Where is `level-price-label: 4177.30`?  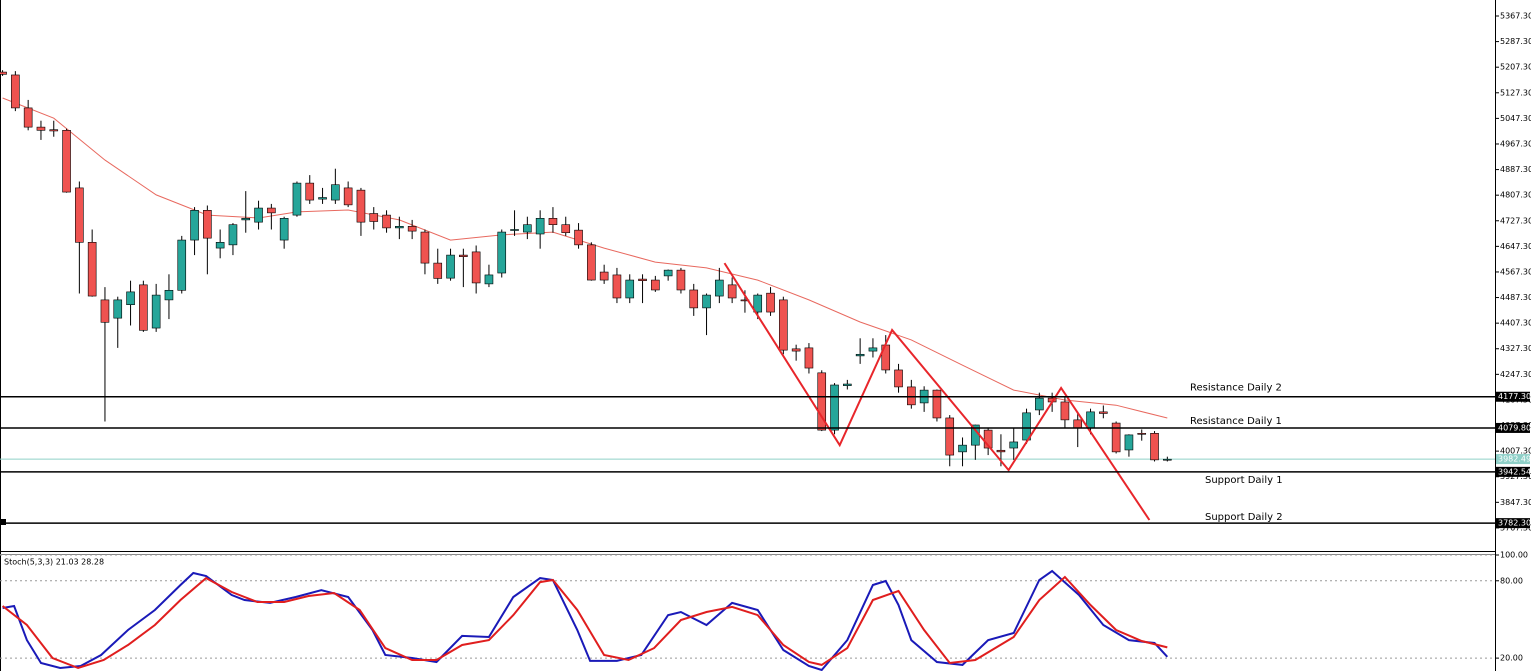 level-price-label: 4177.30 is located at coordinates (1514, 396).